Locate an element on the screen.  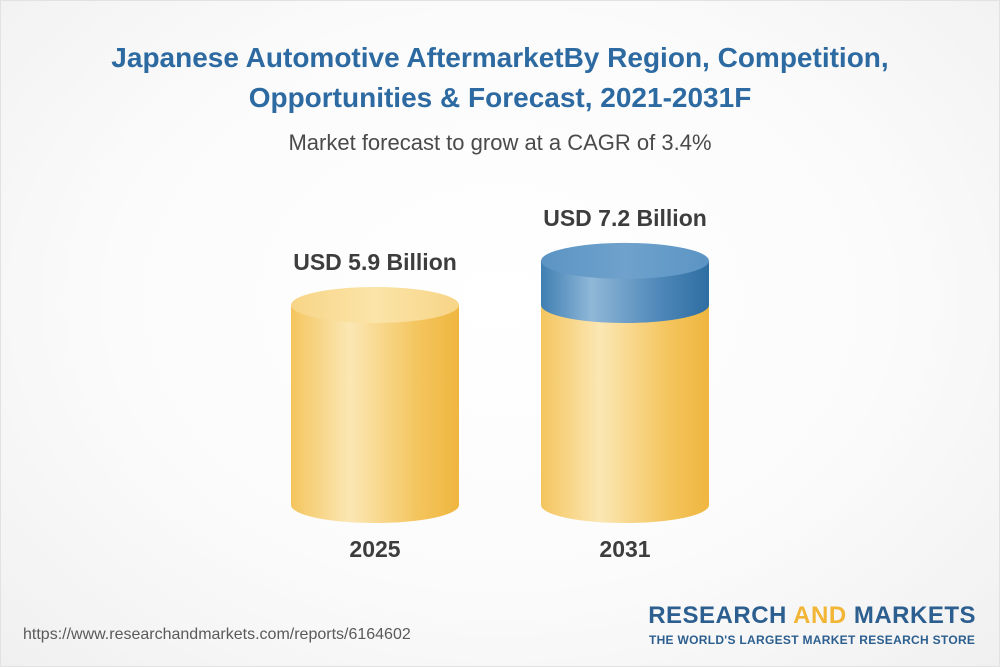
bar-2025 is located at coordinates (375, 404).